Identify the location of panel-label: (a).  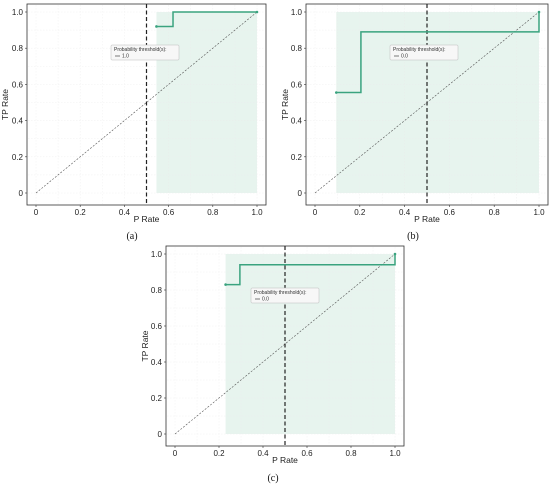
(131, 236).